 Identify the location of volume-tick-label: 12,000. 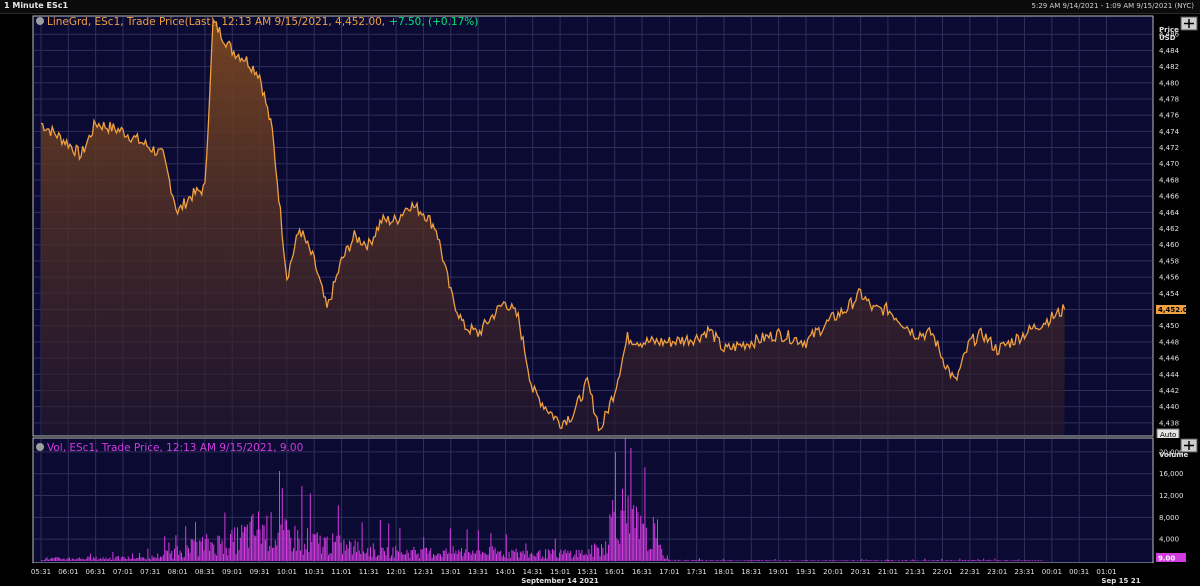
(1171, 496).